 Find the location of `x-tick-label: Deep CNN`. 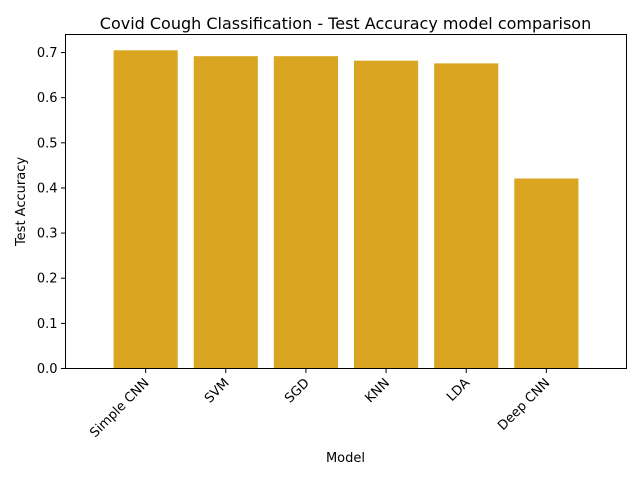

x-tick-label: Deep CNN is located at coordinates (524, 405).